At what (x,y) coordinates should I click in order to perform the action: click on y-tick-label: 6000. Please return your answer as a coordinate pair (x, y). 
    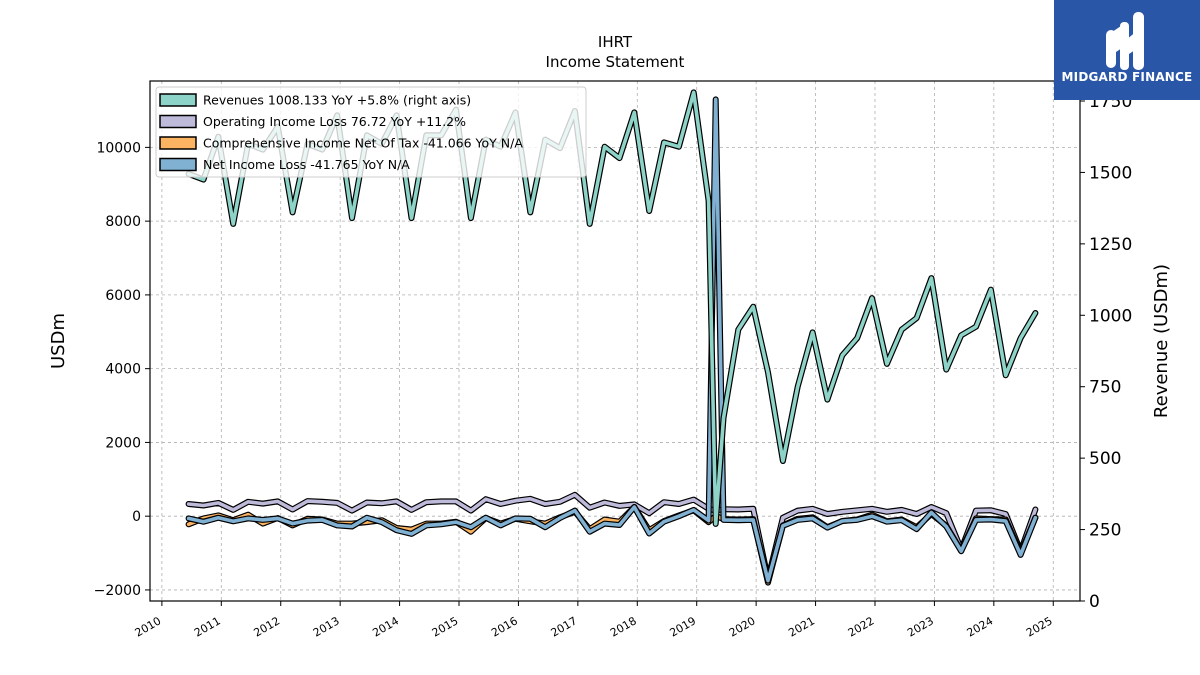
    Looking at the image, I should click on (123, 296).